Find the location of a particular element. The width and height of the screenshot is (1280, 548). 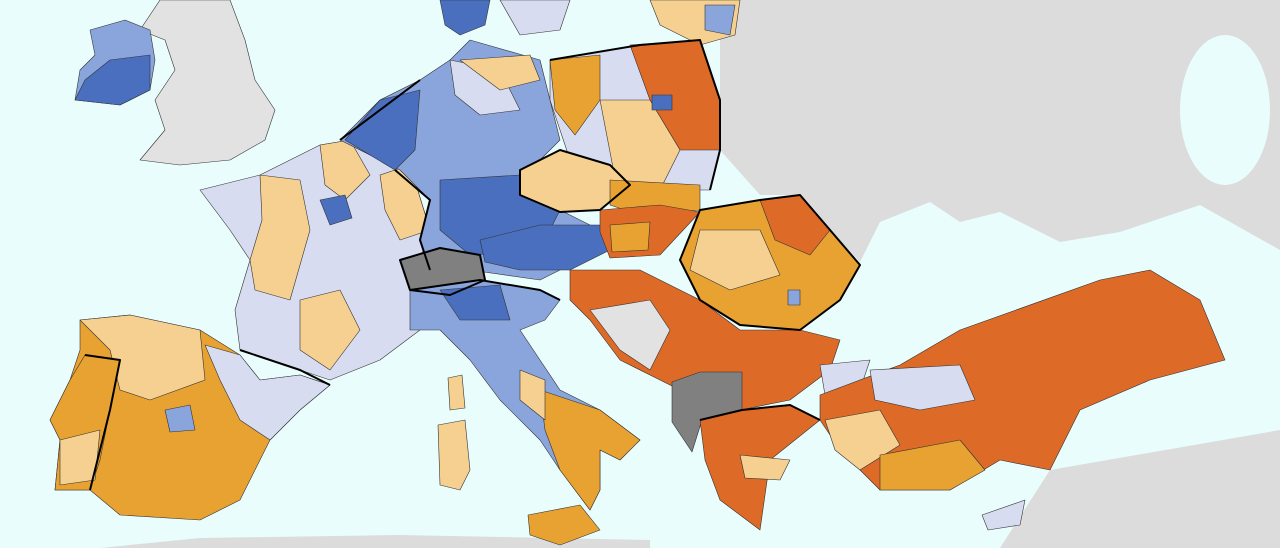

region-poland-west is located at coordinates (575, 95).